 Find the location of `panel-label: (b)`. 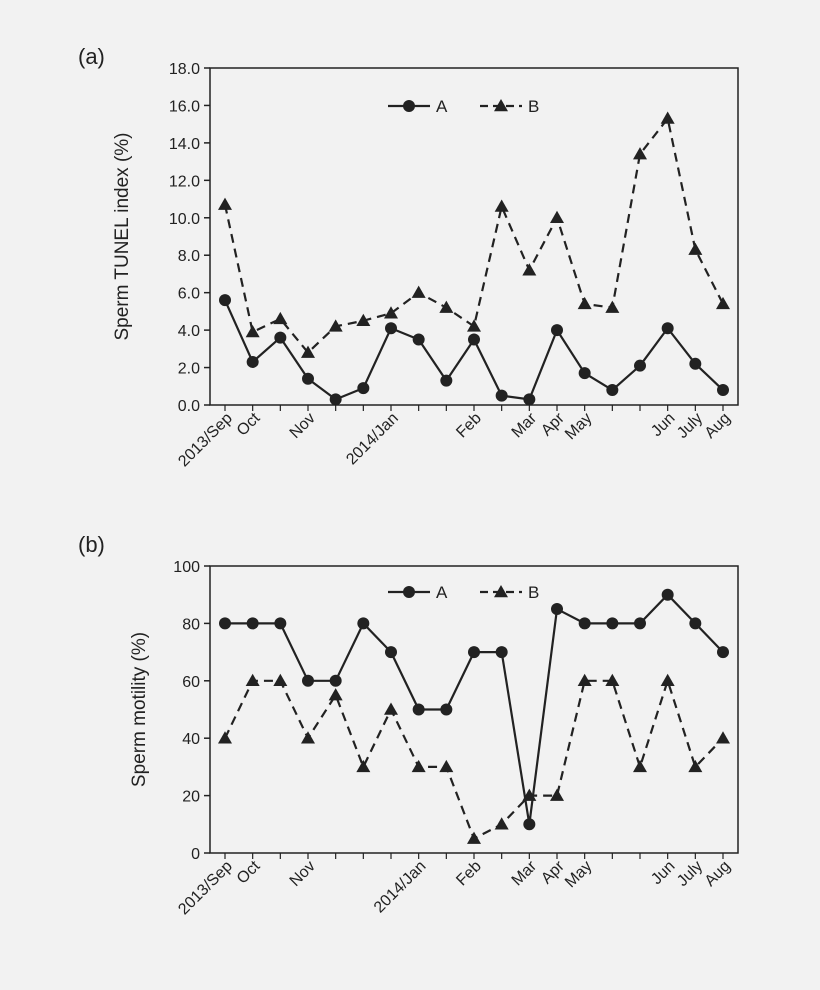

panel-label: (b) is located at coordinates (91, 544).